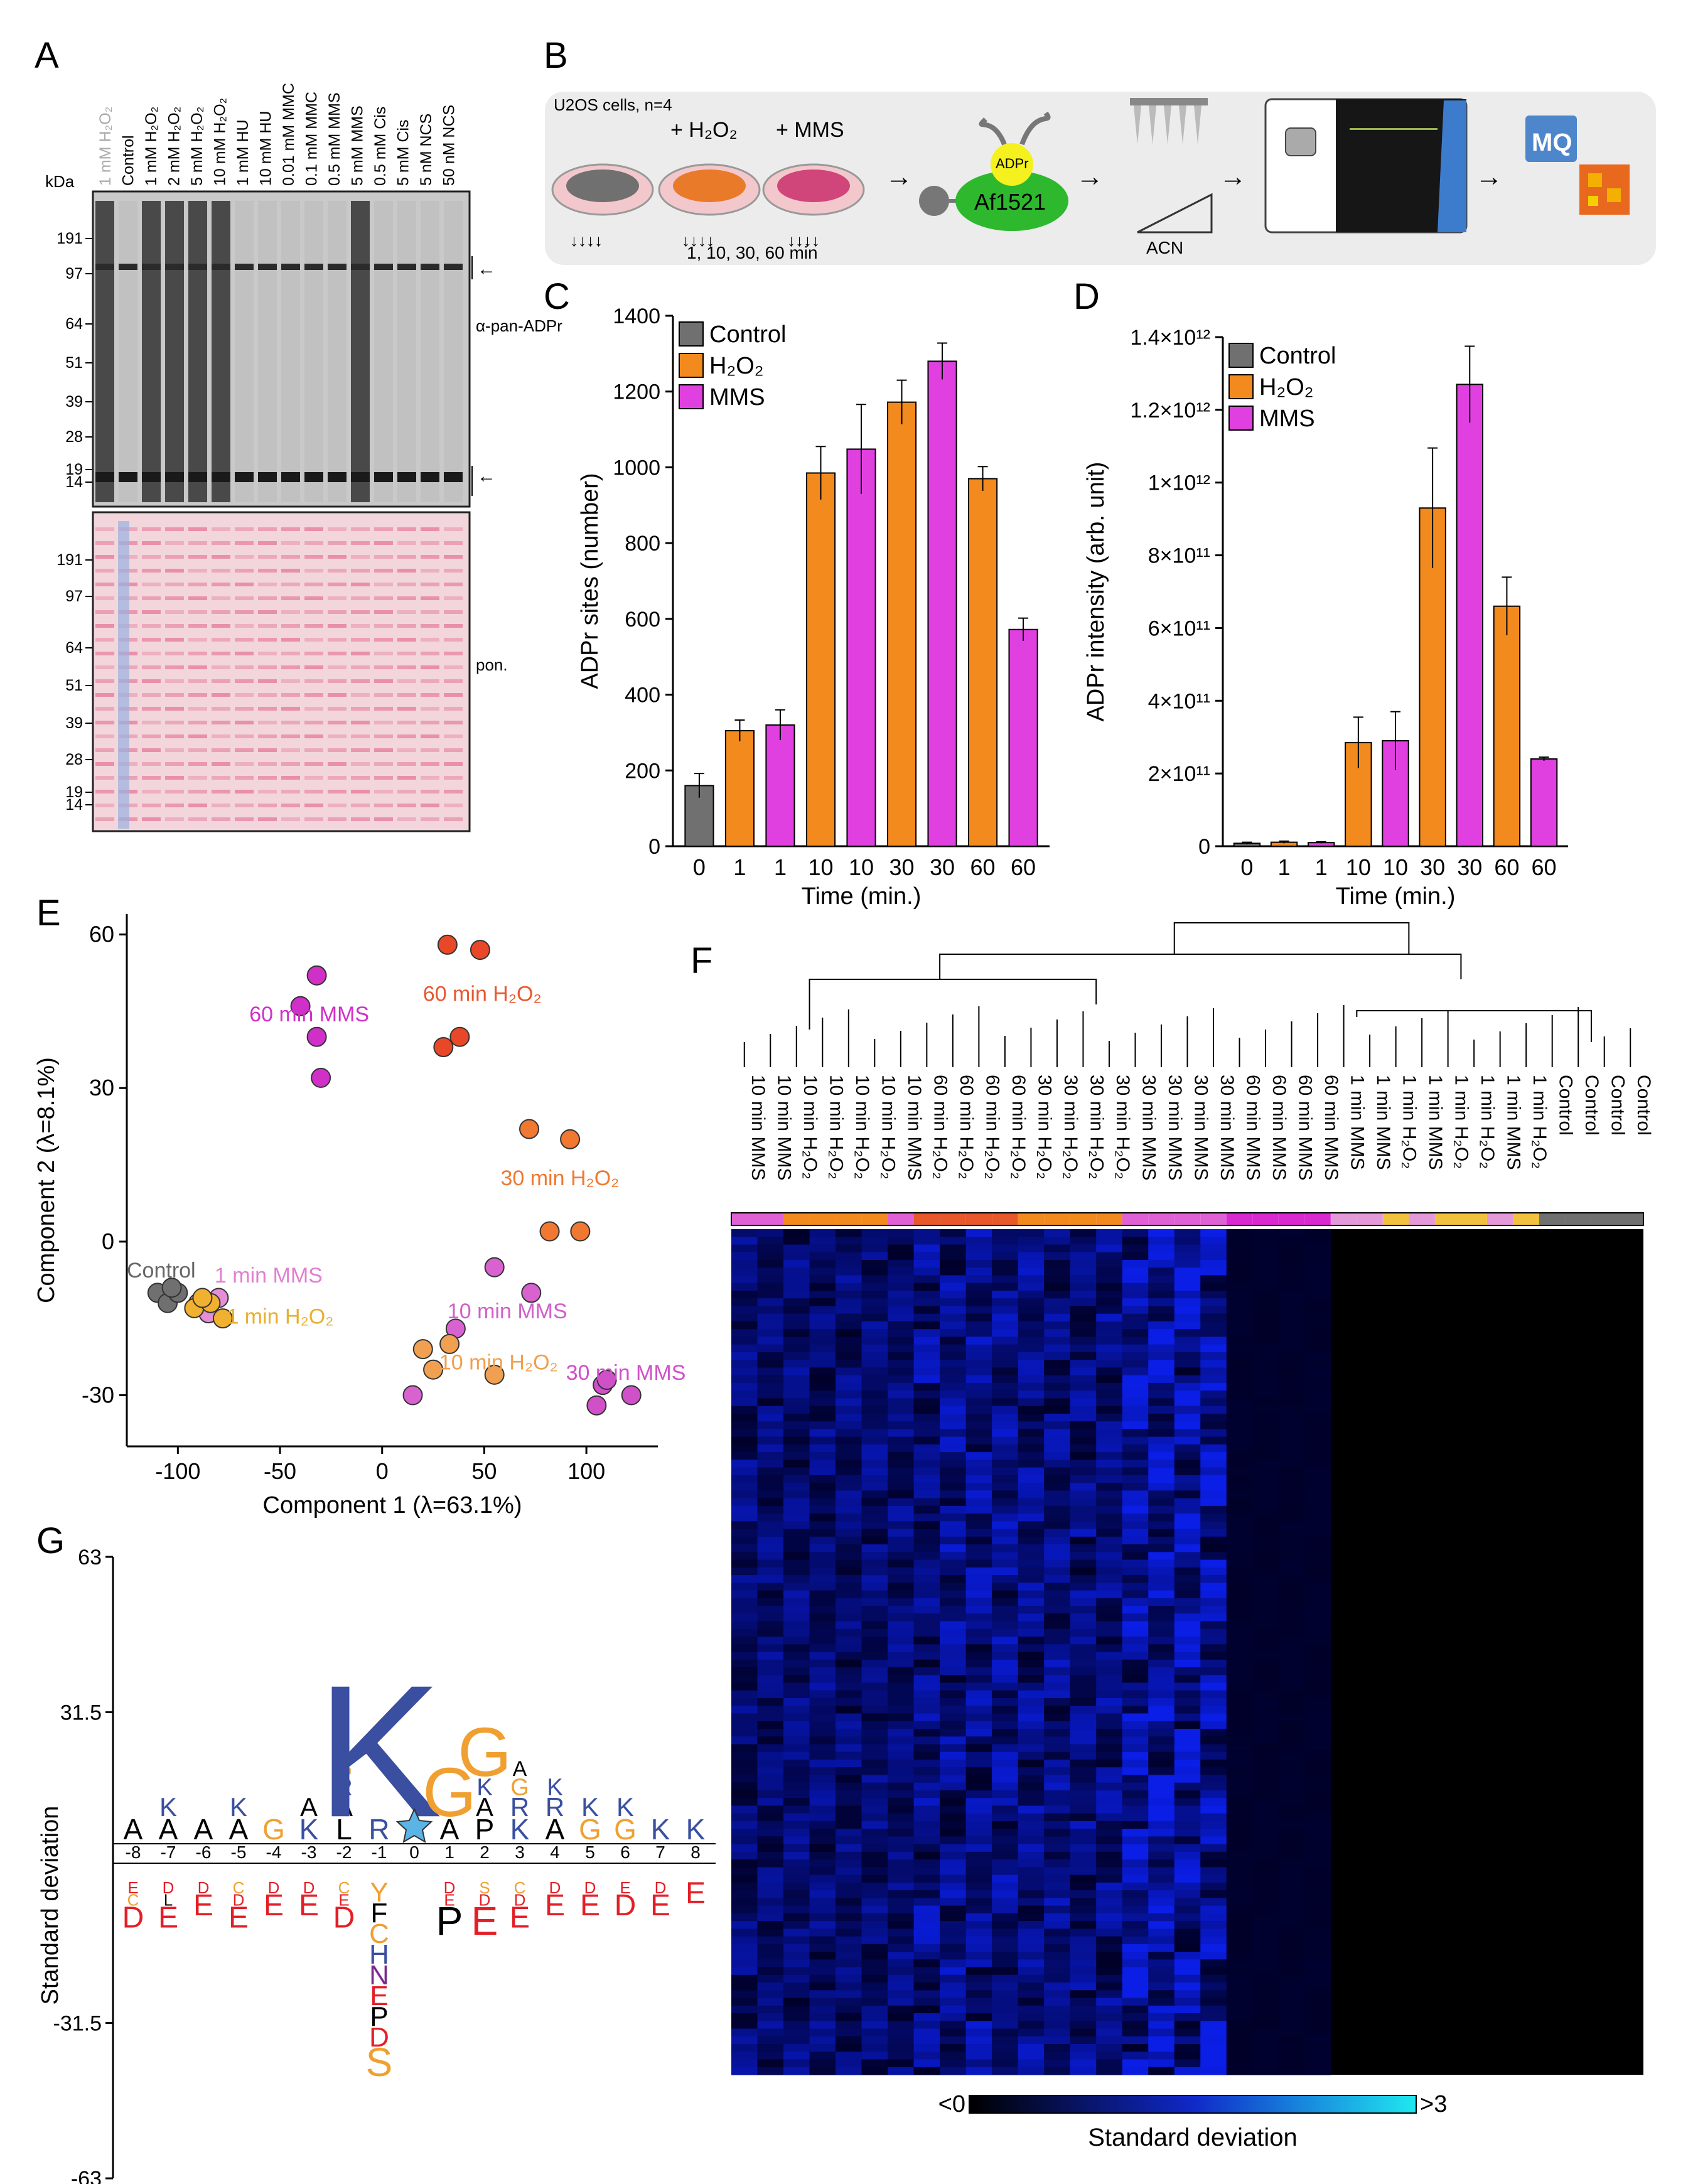 The width and height of the screenshot is (1693, 2184). I want to click on lane-label: 5 nM NCS, so click(426, 150).